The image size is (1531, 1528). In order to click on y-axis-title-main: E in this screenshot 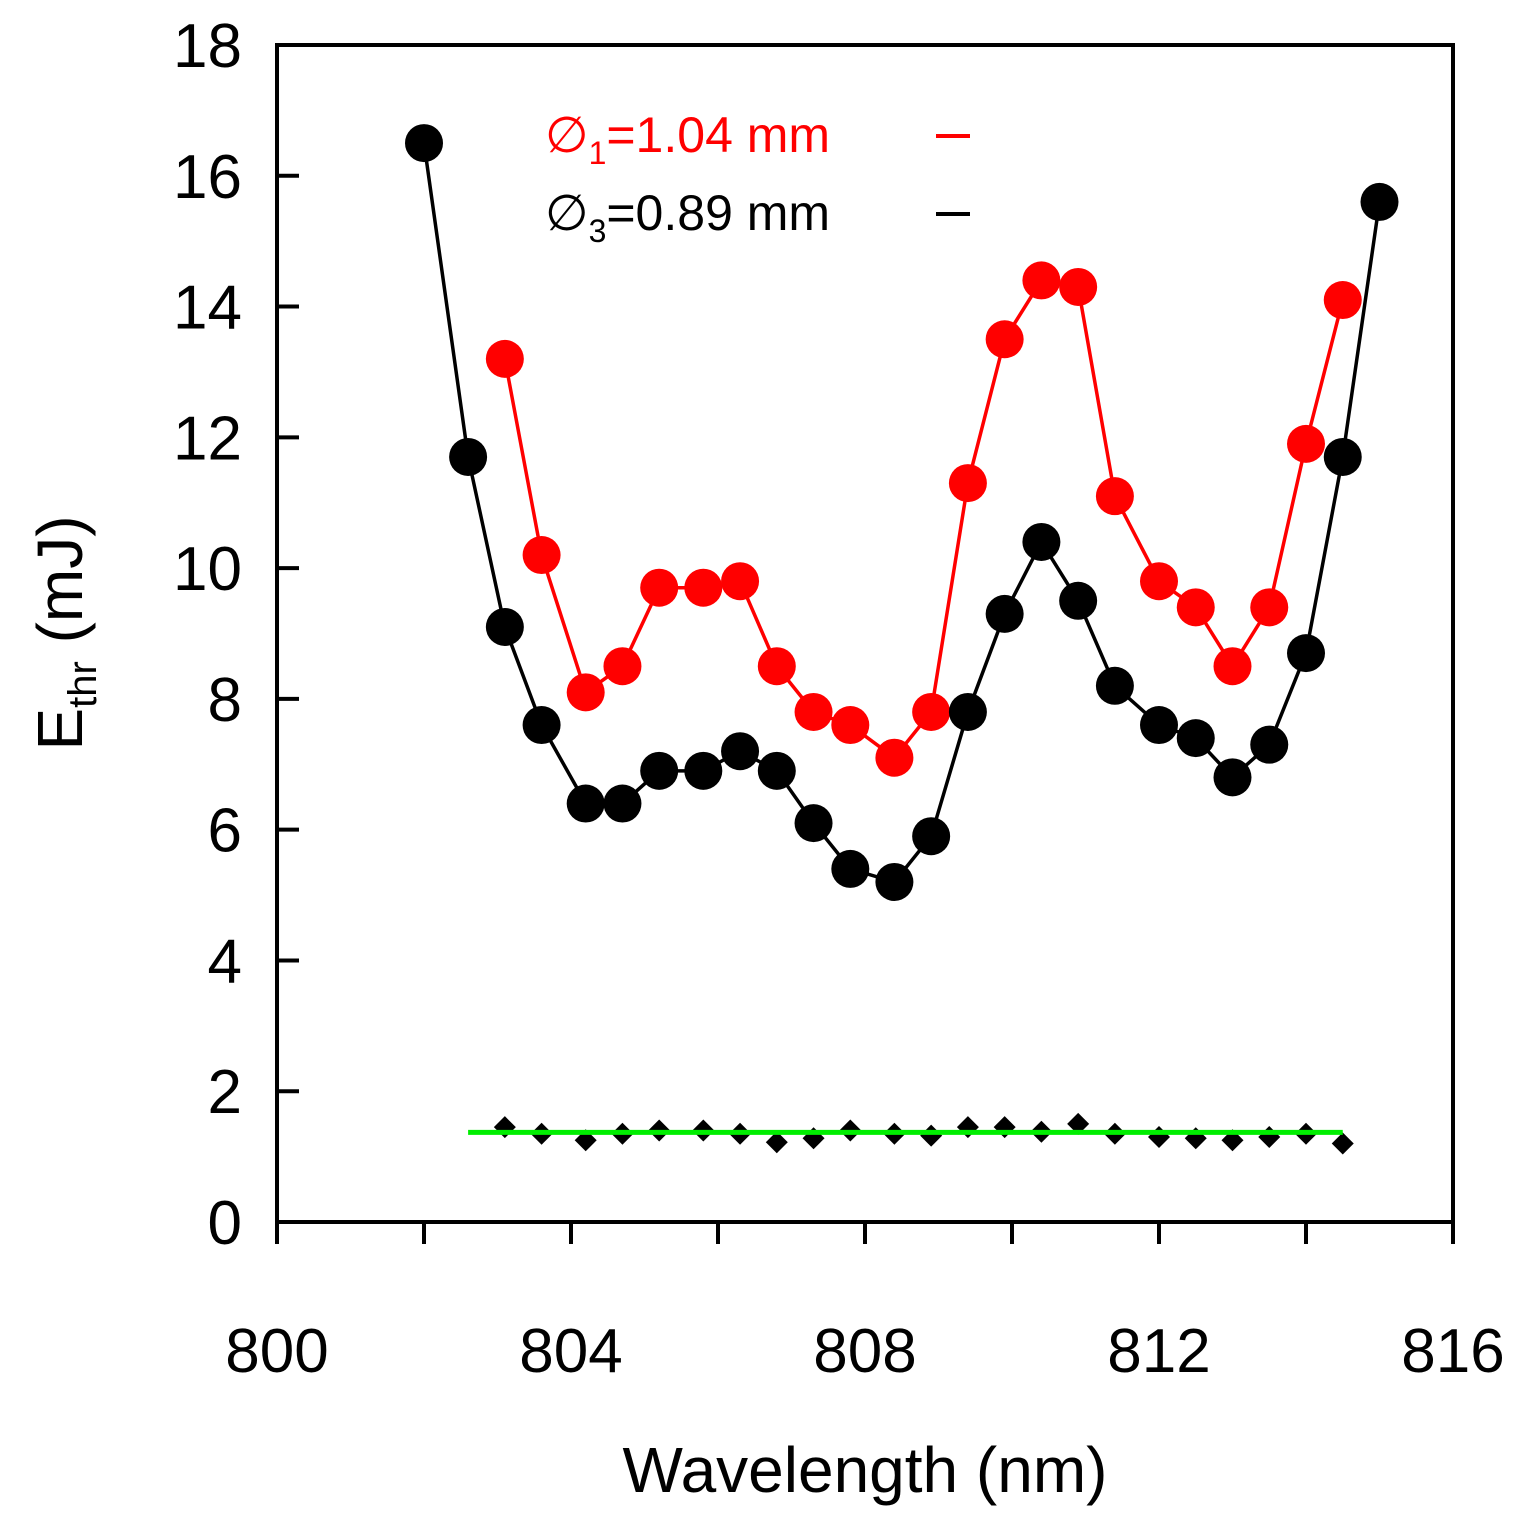, I will do `click(60, 729)`.